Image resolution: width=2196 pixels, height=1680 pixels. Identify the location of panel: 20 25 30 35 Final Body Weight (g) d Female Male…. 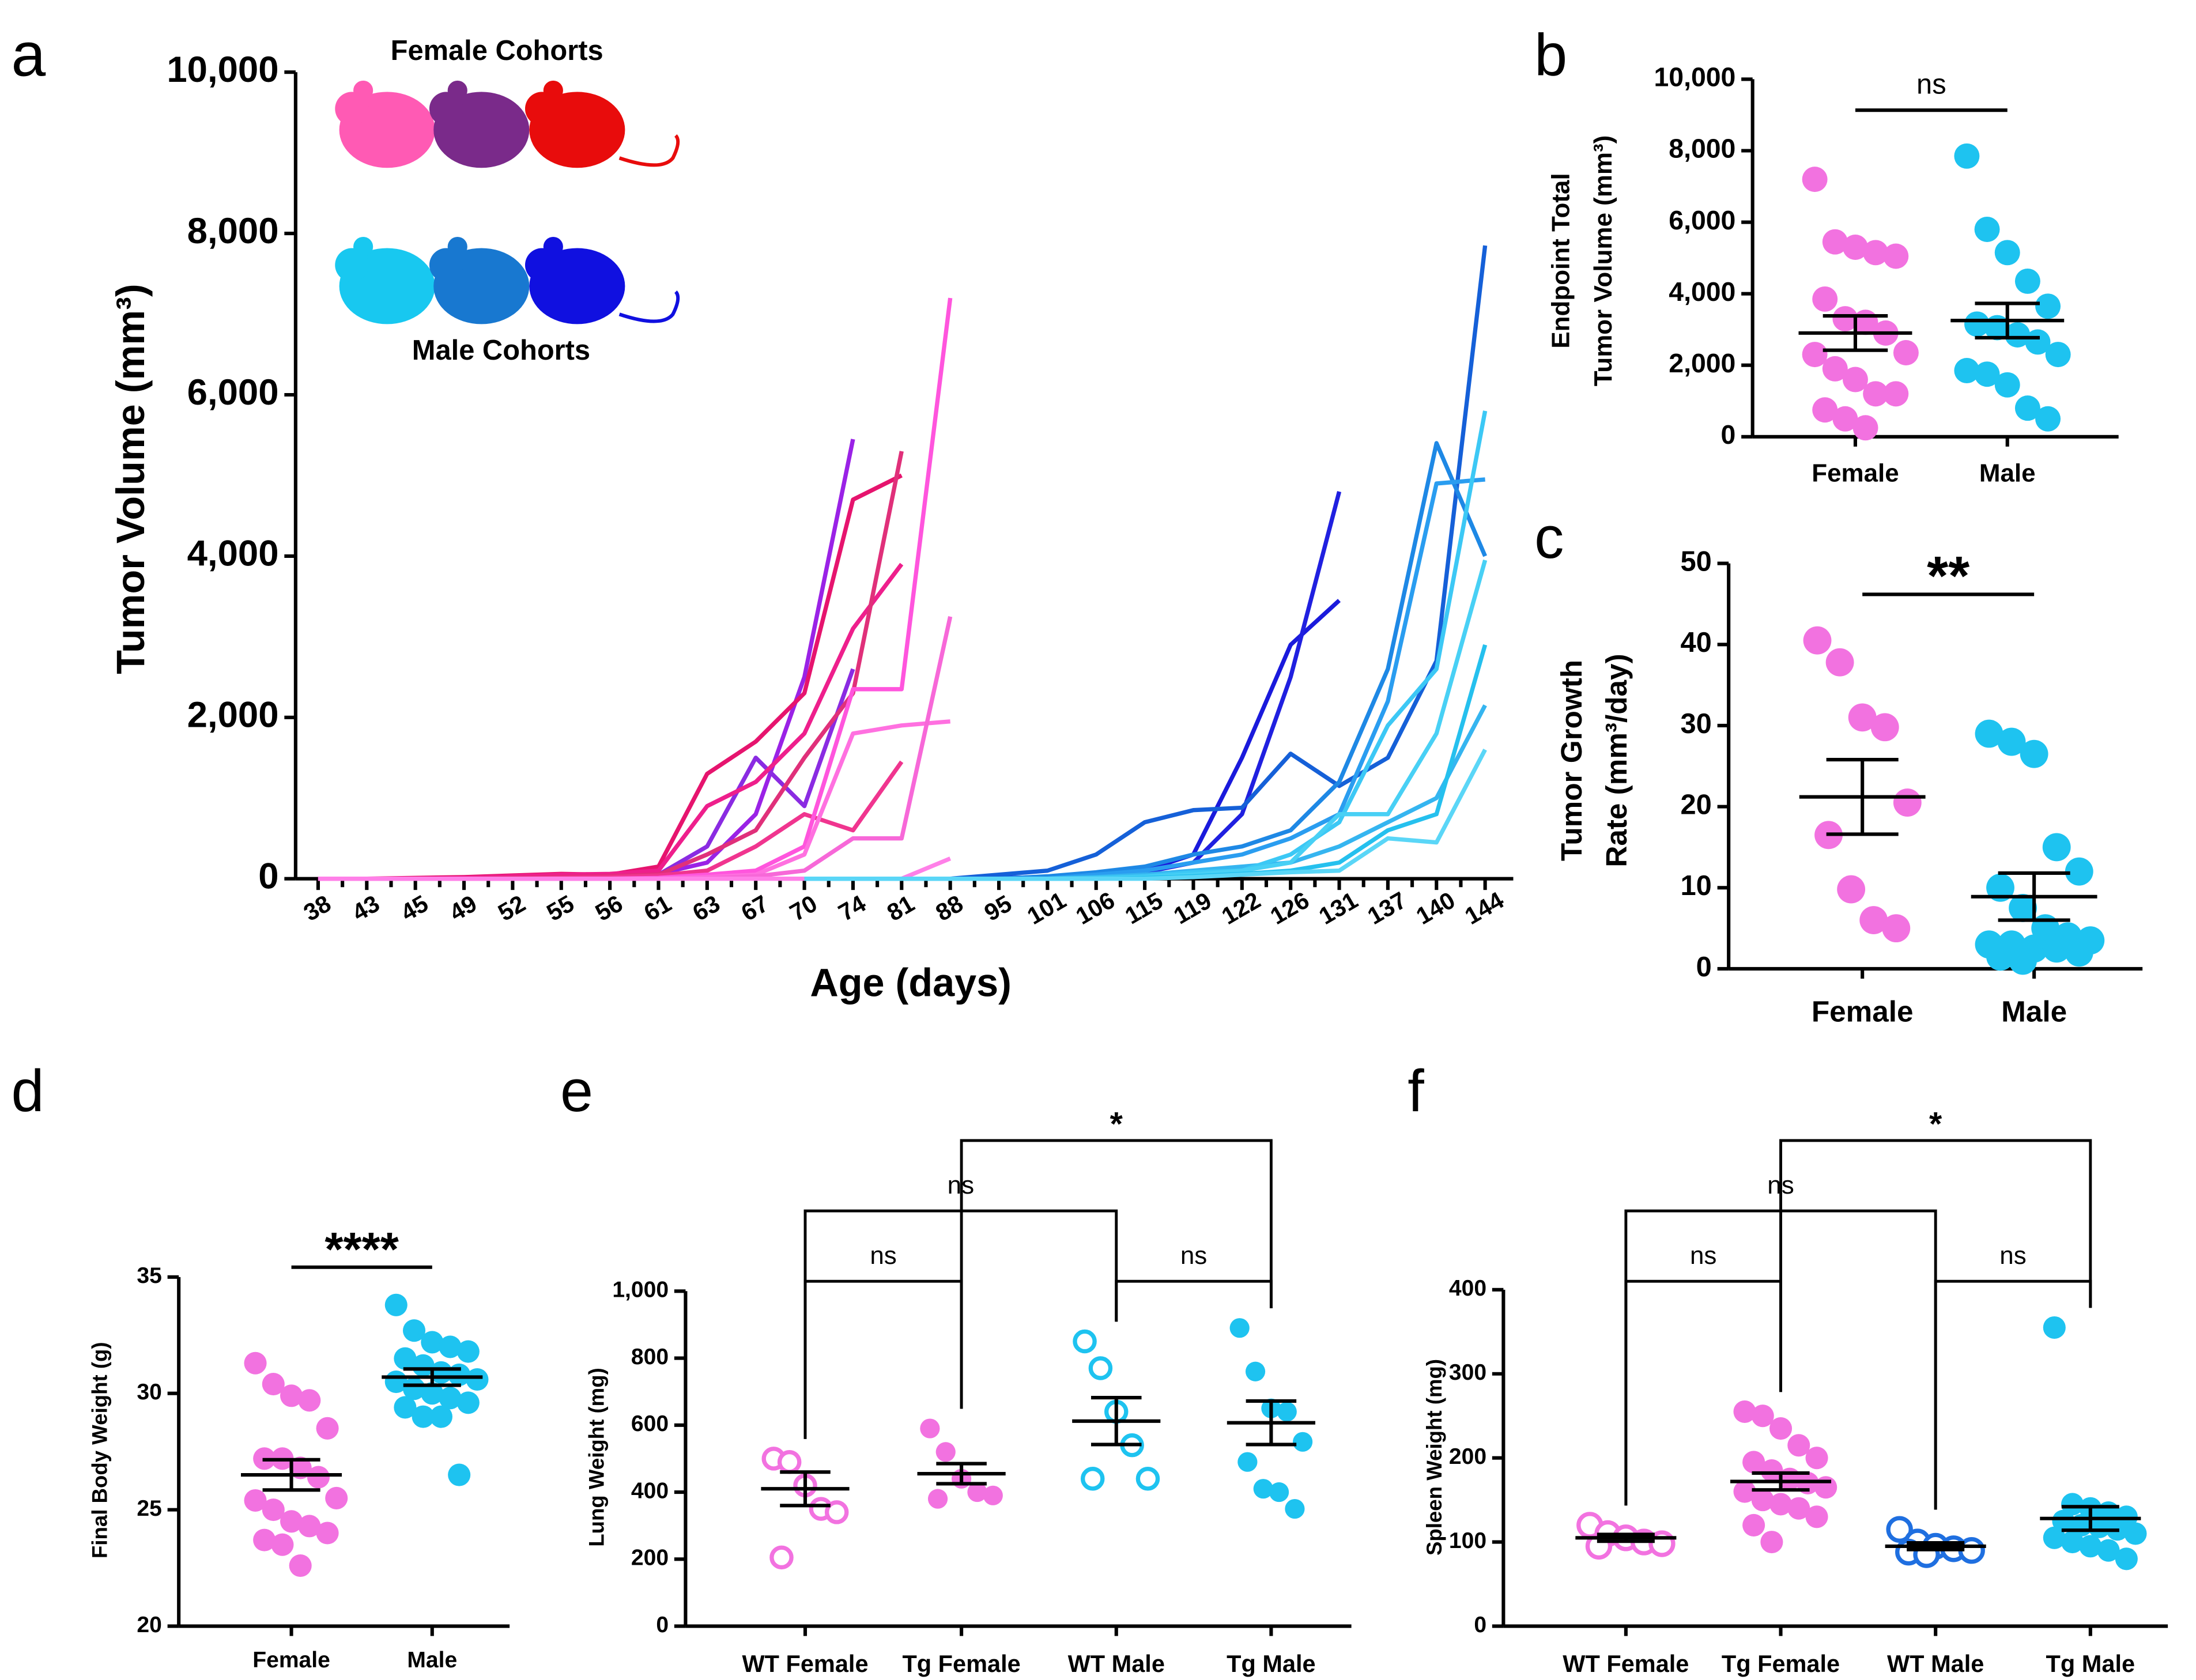
(261, 1366).